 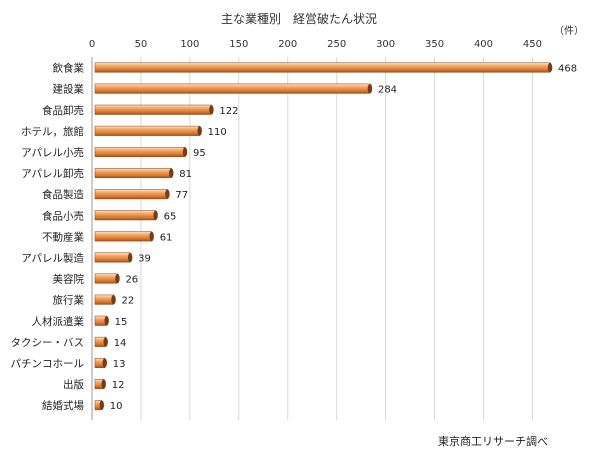 What do you see at coordinates (238, 44) in the screenshot?
I see `x-tick-label: 150` at bounding box center [238, 44].